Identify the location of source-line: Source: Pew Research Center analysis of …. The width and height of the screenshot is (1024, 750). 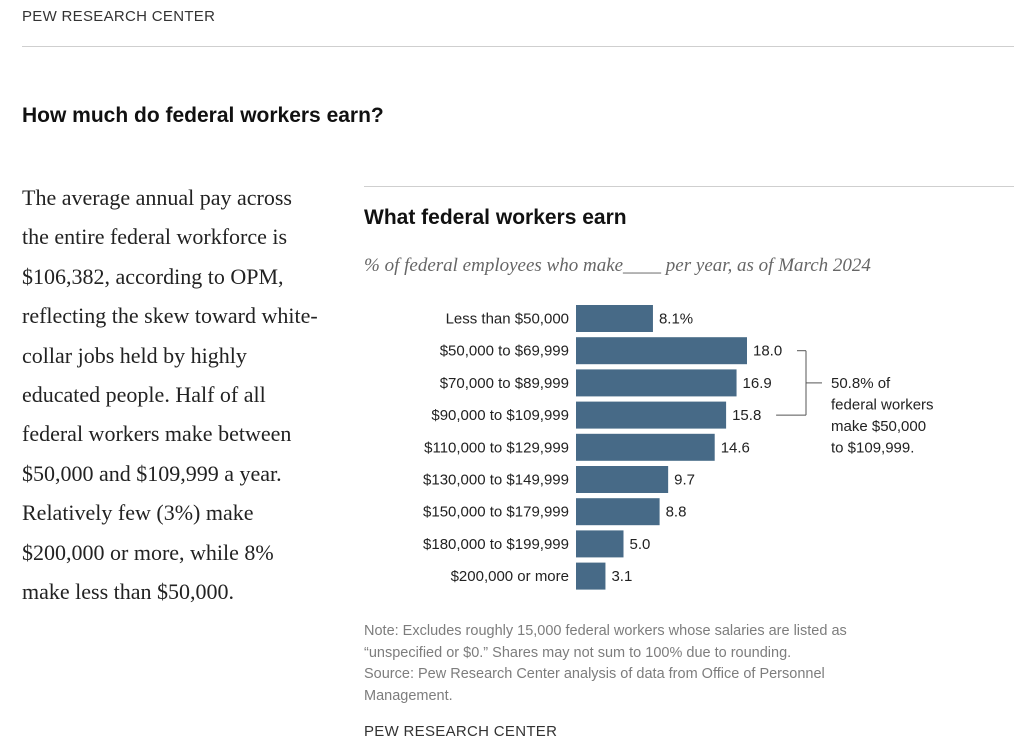
(594, 674).